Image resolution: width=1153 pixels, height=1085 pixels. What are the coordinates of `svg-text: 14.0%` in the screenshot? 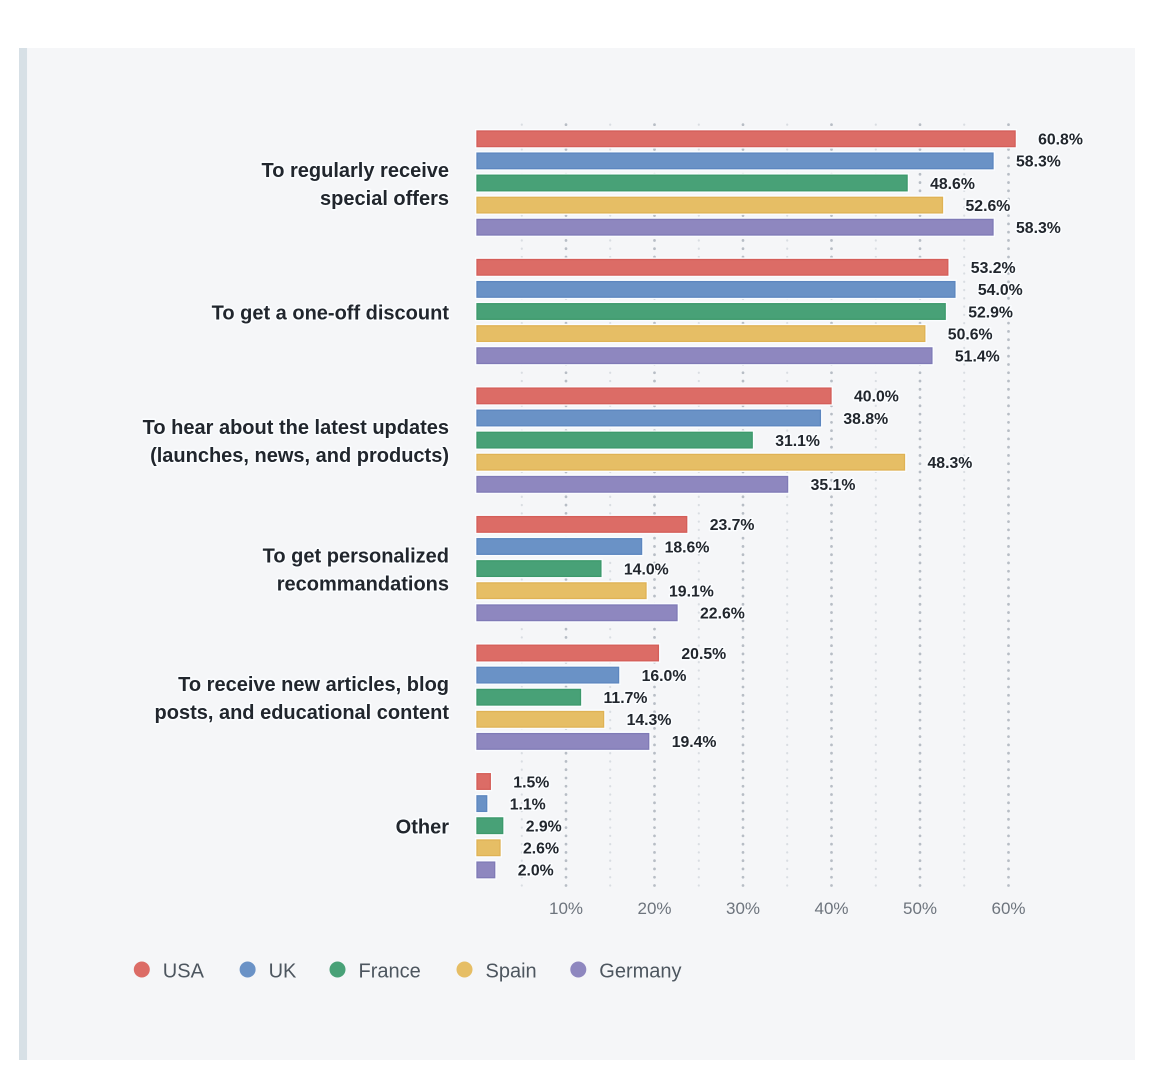 It's located at (646, 569).